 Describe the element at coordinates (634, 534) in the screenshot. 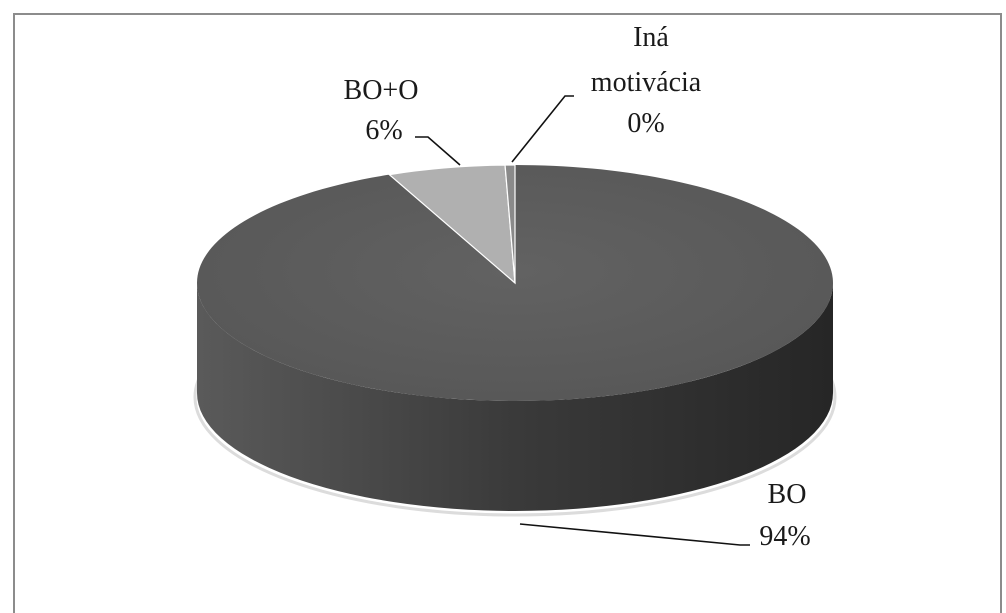

I see `leader-line-bo` at that location.